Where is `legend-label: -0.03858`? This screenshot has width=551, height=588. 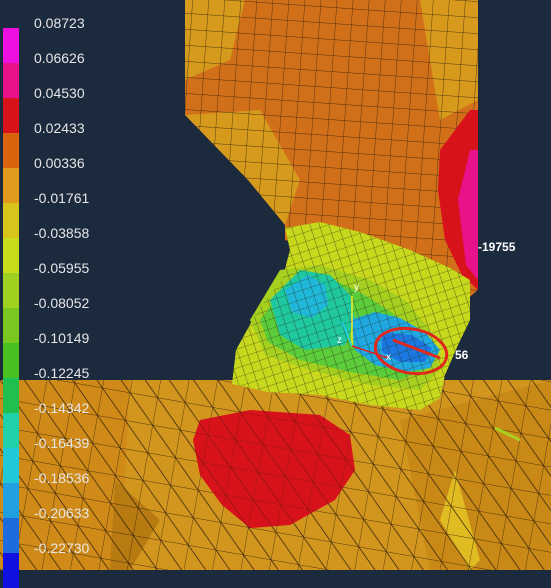
legend-label: -0.03858 is located at coordinates (62, 233).